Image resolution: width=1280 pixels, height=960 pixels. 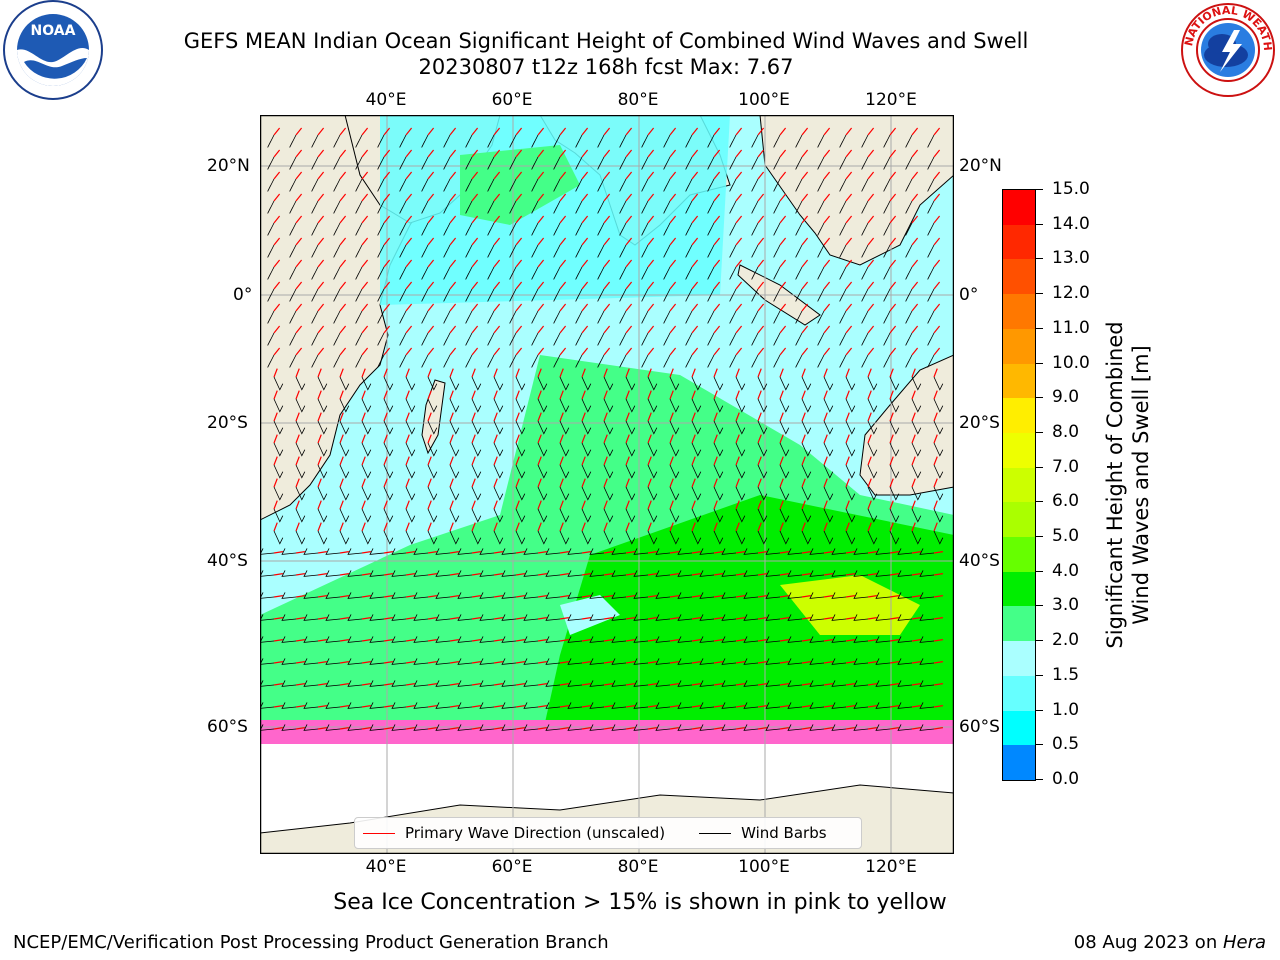 What do you see at coordinates (764, 100) in the screenshot?
I see `lon-label-top-100e: 100°E` at bounding box center [764, 100].